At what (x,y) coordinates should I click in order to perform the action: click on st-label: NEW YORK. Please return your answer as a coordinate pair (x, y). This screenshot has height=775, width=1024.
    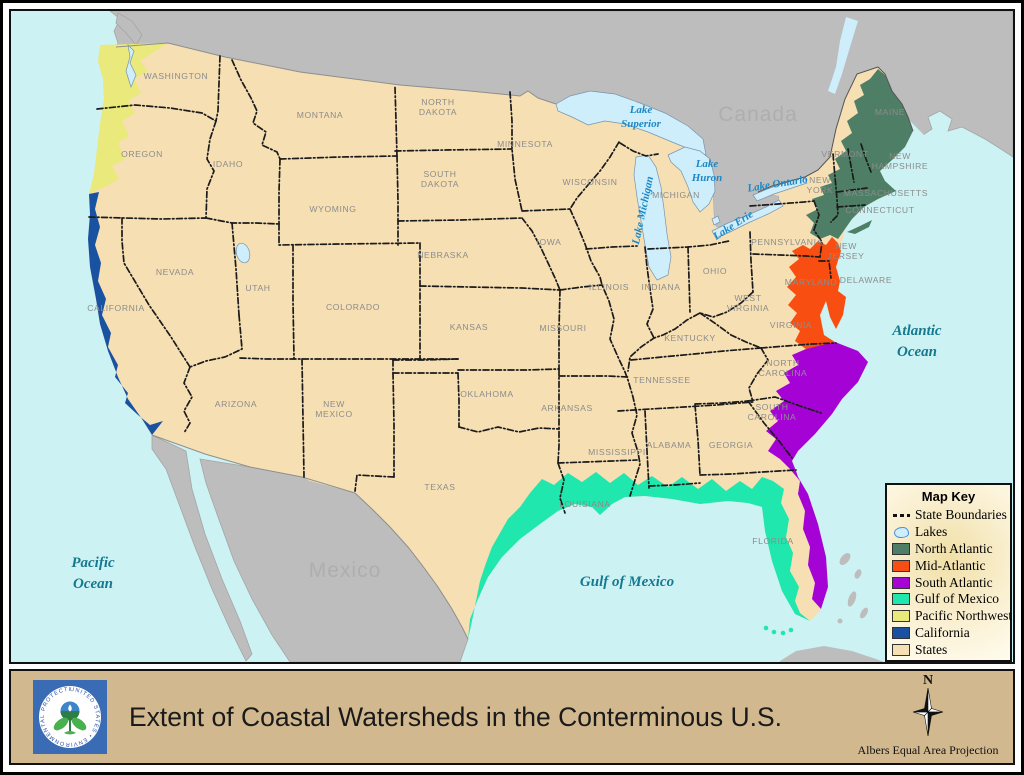
    Looking at the image, I should click on (820, 185).